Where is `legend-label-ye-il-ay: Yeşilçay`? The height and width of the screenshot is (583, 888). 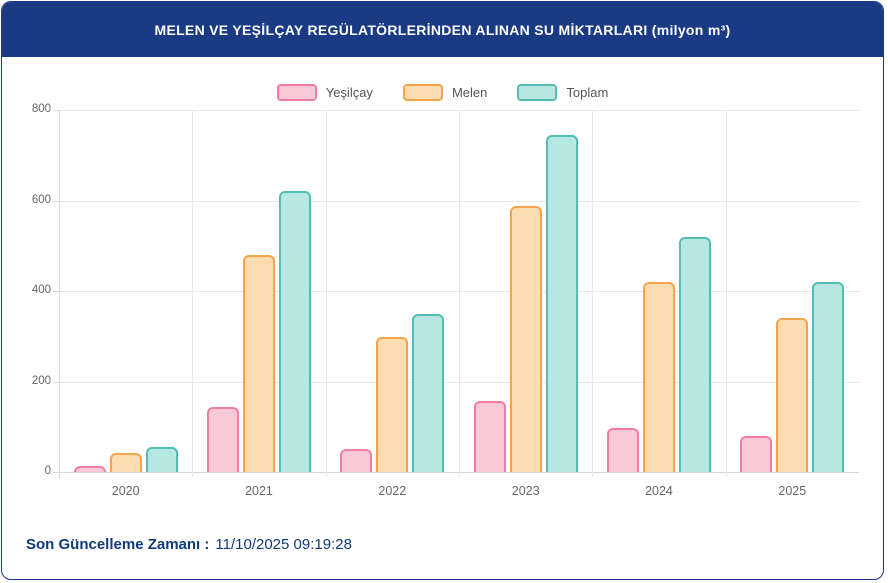
legend-label-ye-il-ay: Yeşilçay is located at coordinates (349, 92).